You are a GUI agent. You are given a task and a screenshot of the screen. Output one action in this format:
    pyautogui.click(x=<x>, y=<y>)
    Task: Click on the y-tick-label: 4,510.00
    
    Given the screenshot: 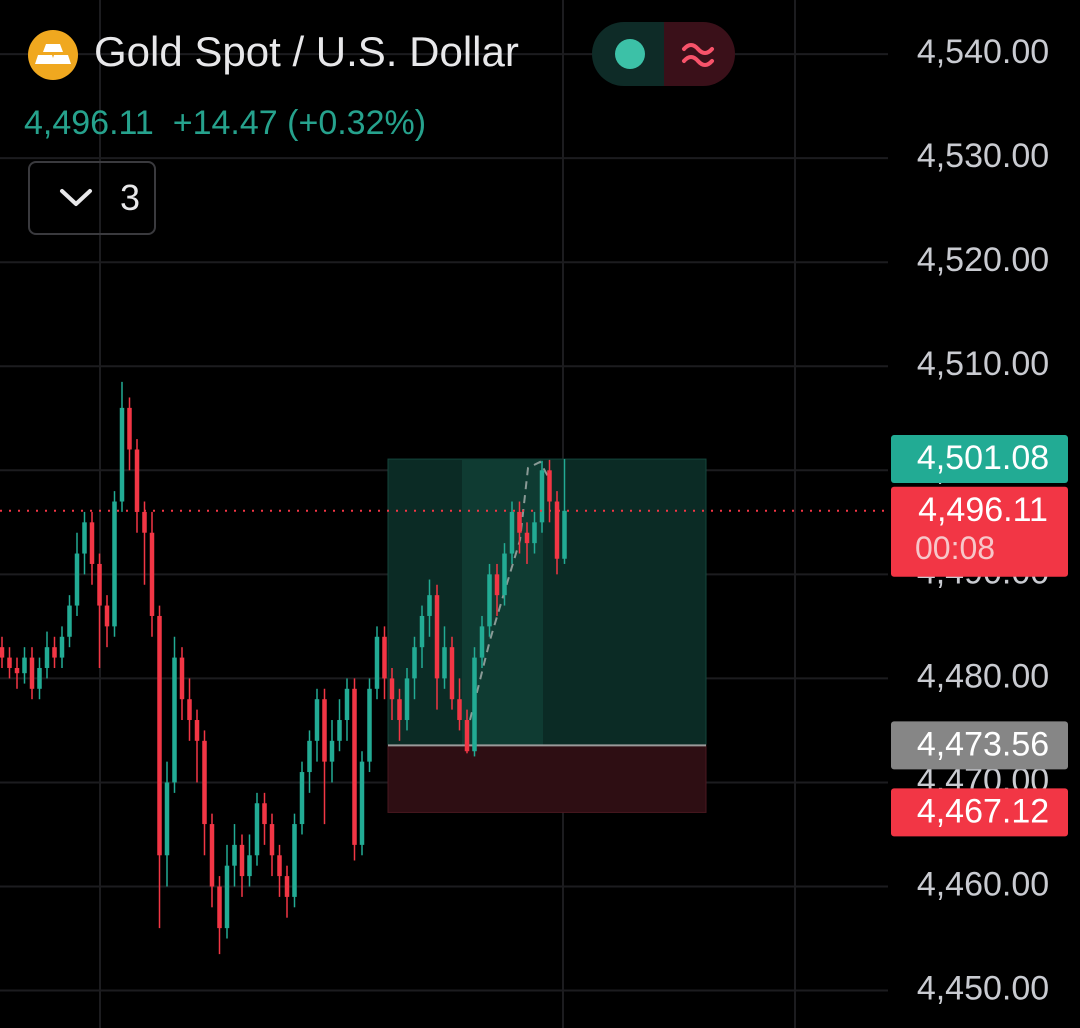 What is the action you would take?
    pyautogui.click(x=983, y=364)
    